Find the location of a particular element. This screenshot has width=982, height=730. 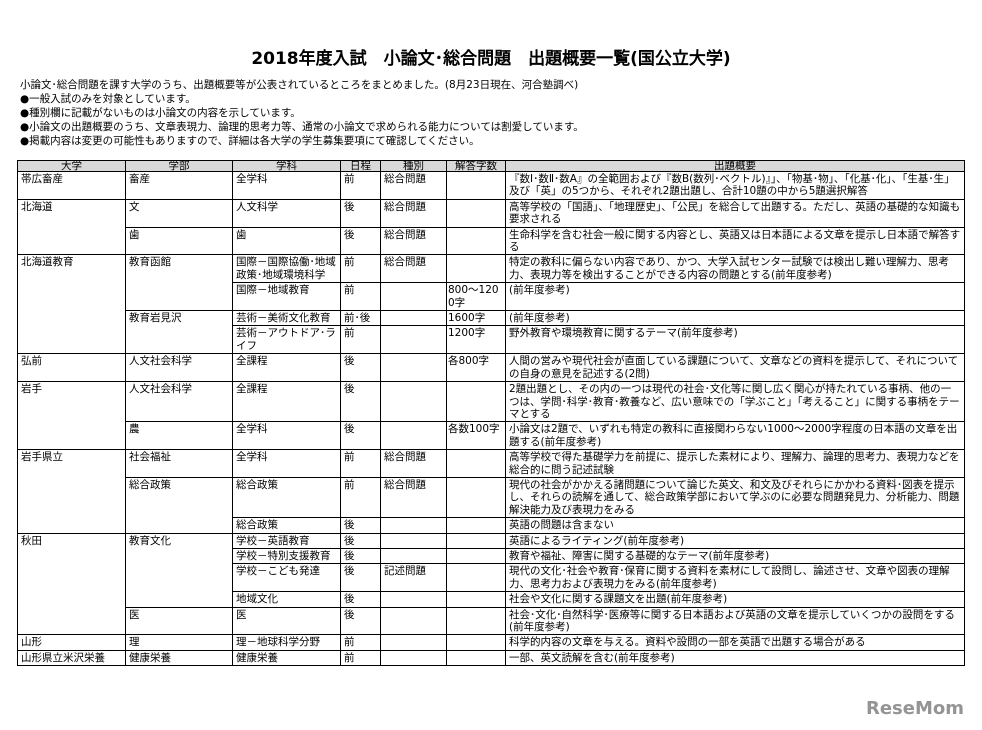

title: 2018年度入試 小論文･総合問題 出題概要一覧(国公立大学) is located at coordinates (491, 59).